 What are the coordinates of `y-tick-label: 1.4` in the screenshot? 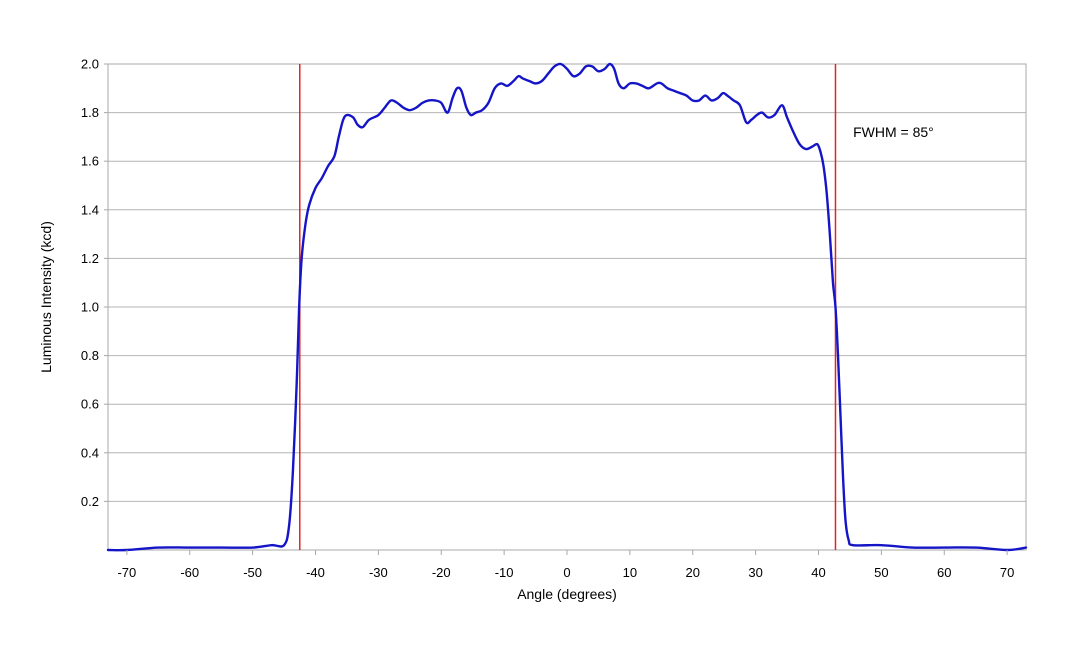 It's located at (90, 209).